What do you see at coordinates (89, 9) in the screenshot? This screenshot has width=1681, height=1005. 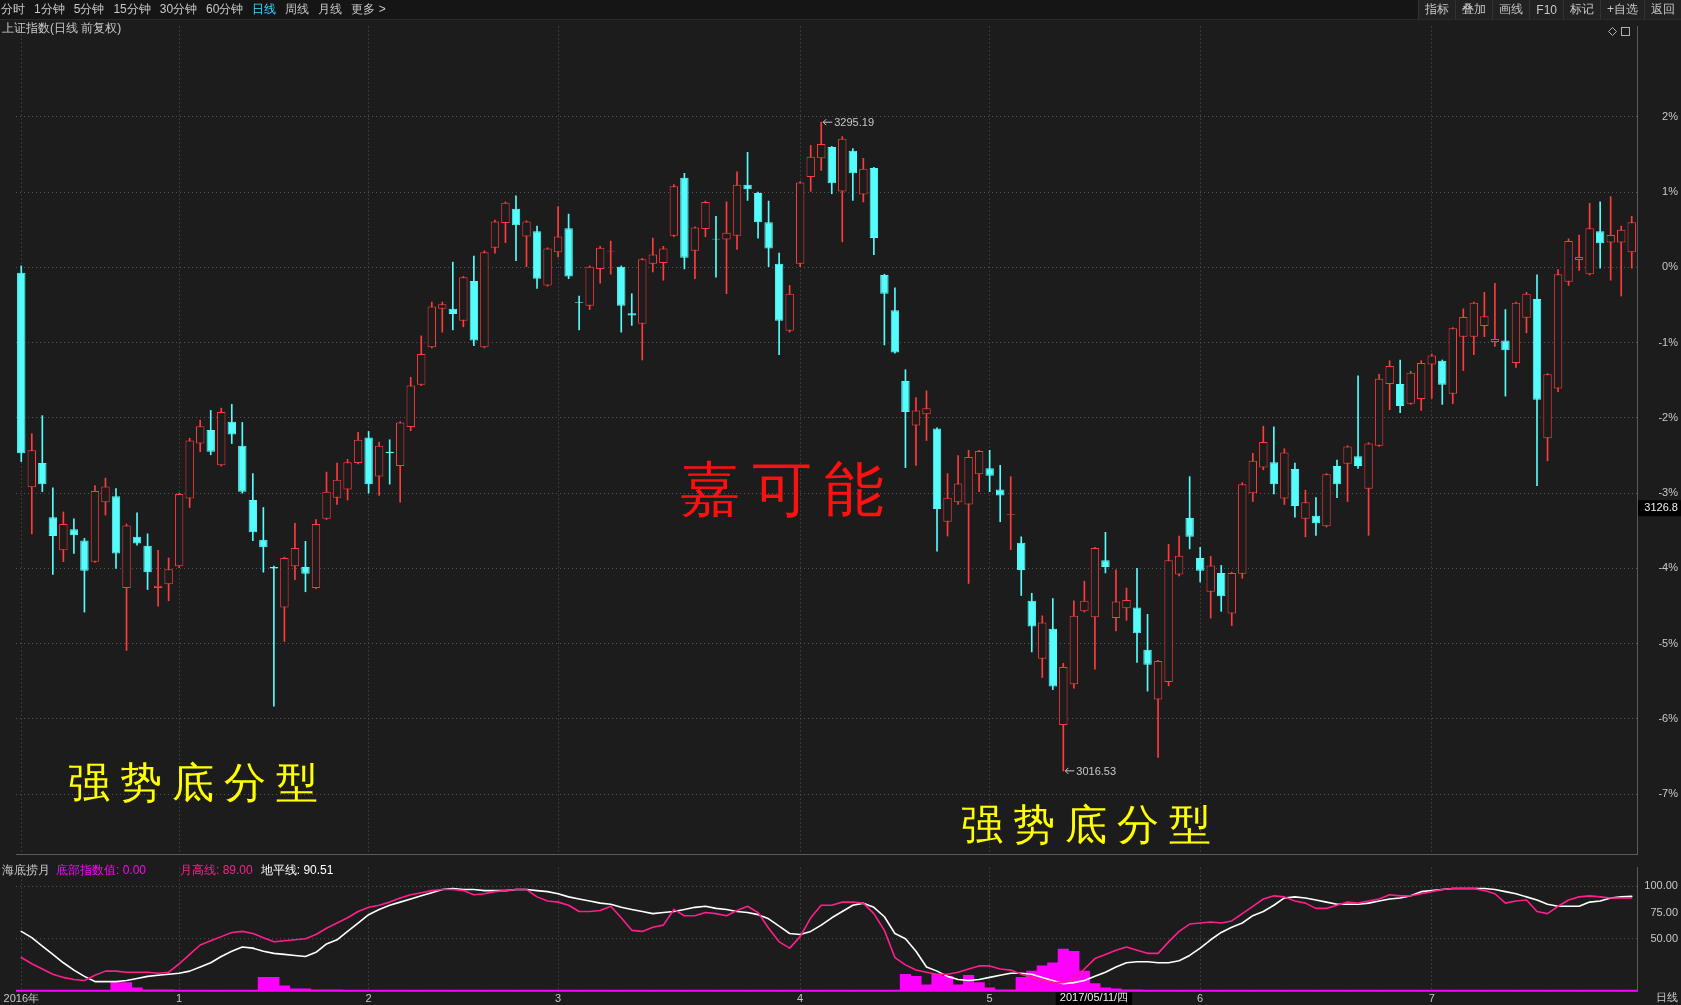 I see `text: 5分钟` at bounding box center [89, 9].